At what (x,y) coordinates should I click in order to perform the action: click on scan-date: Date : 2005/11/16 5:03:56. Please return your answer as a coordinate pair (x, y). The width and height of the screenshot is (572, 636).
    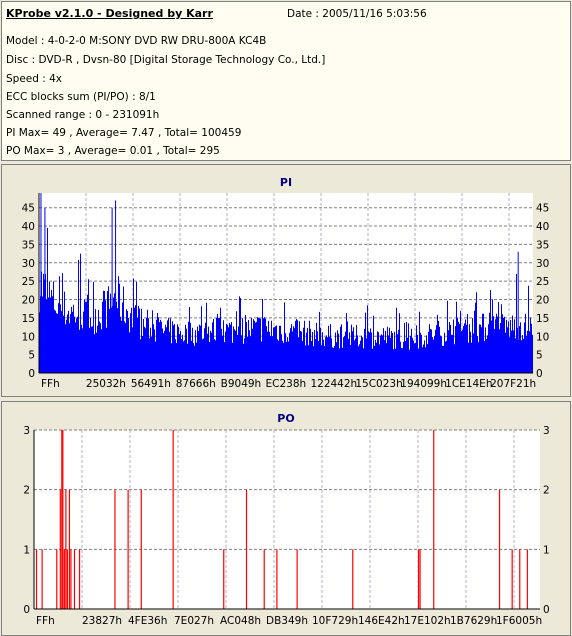
    Looking at the image, I should click on (357, 14).